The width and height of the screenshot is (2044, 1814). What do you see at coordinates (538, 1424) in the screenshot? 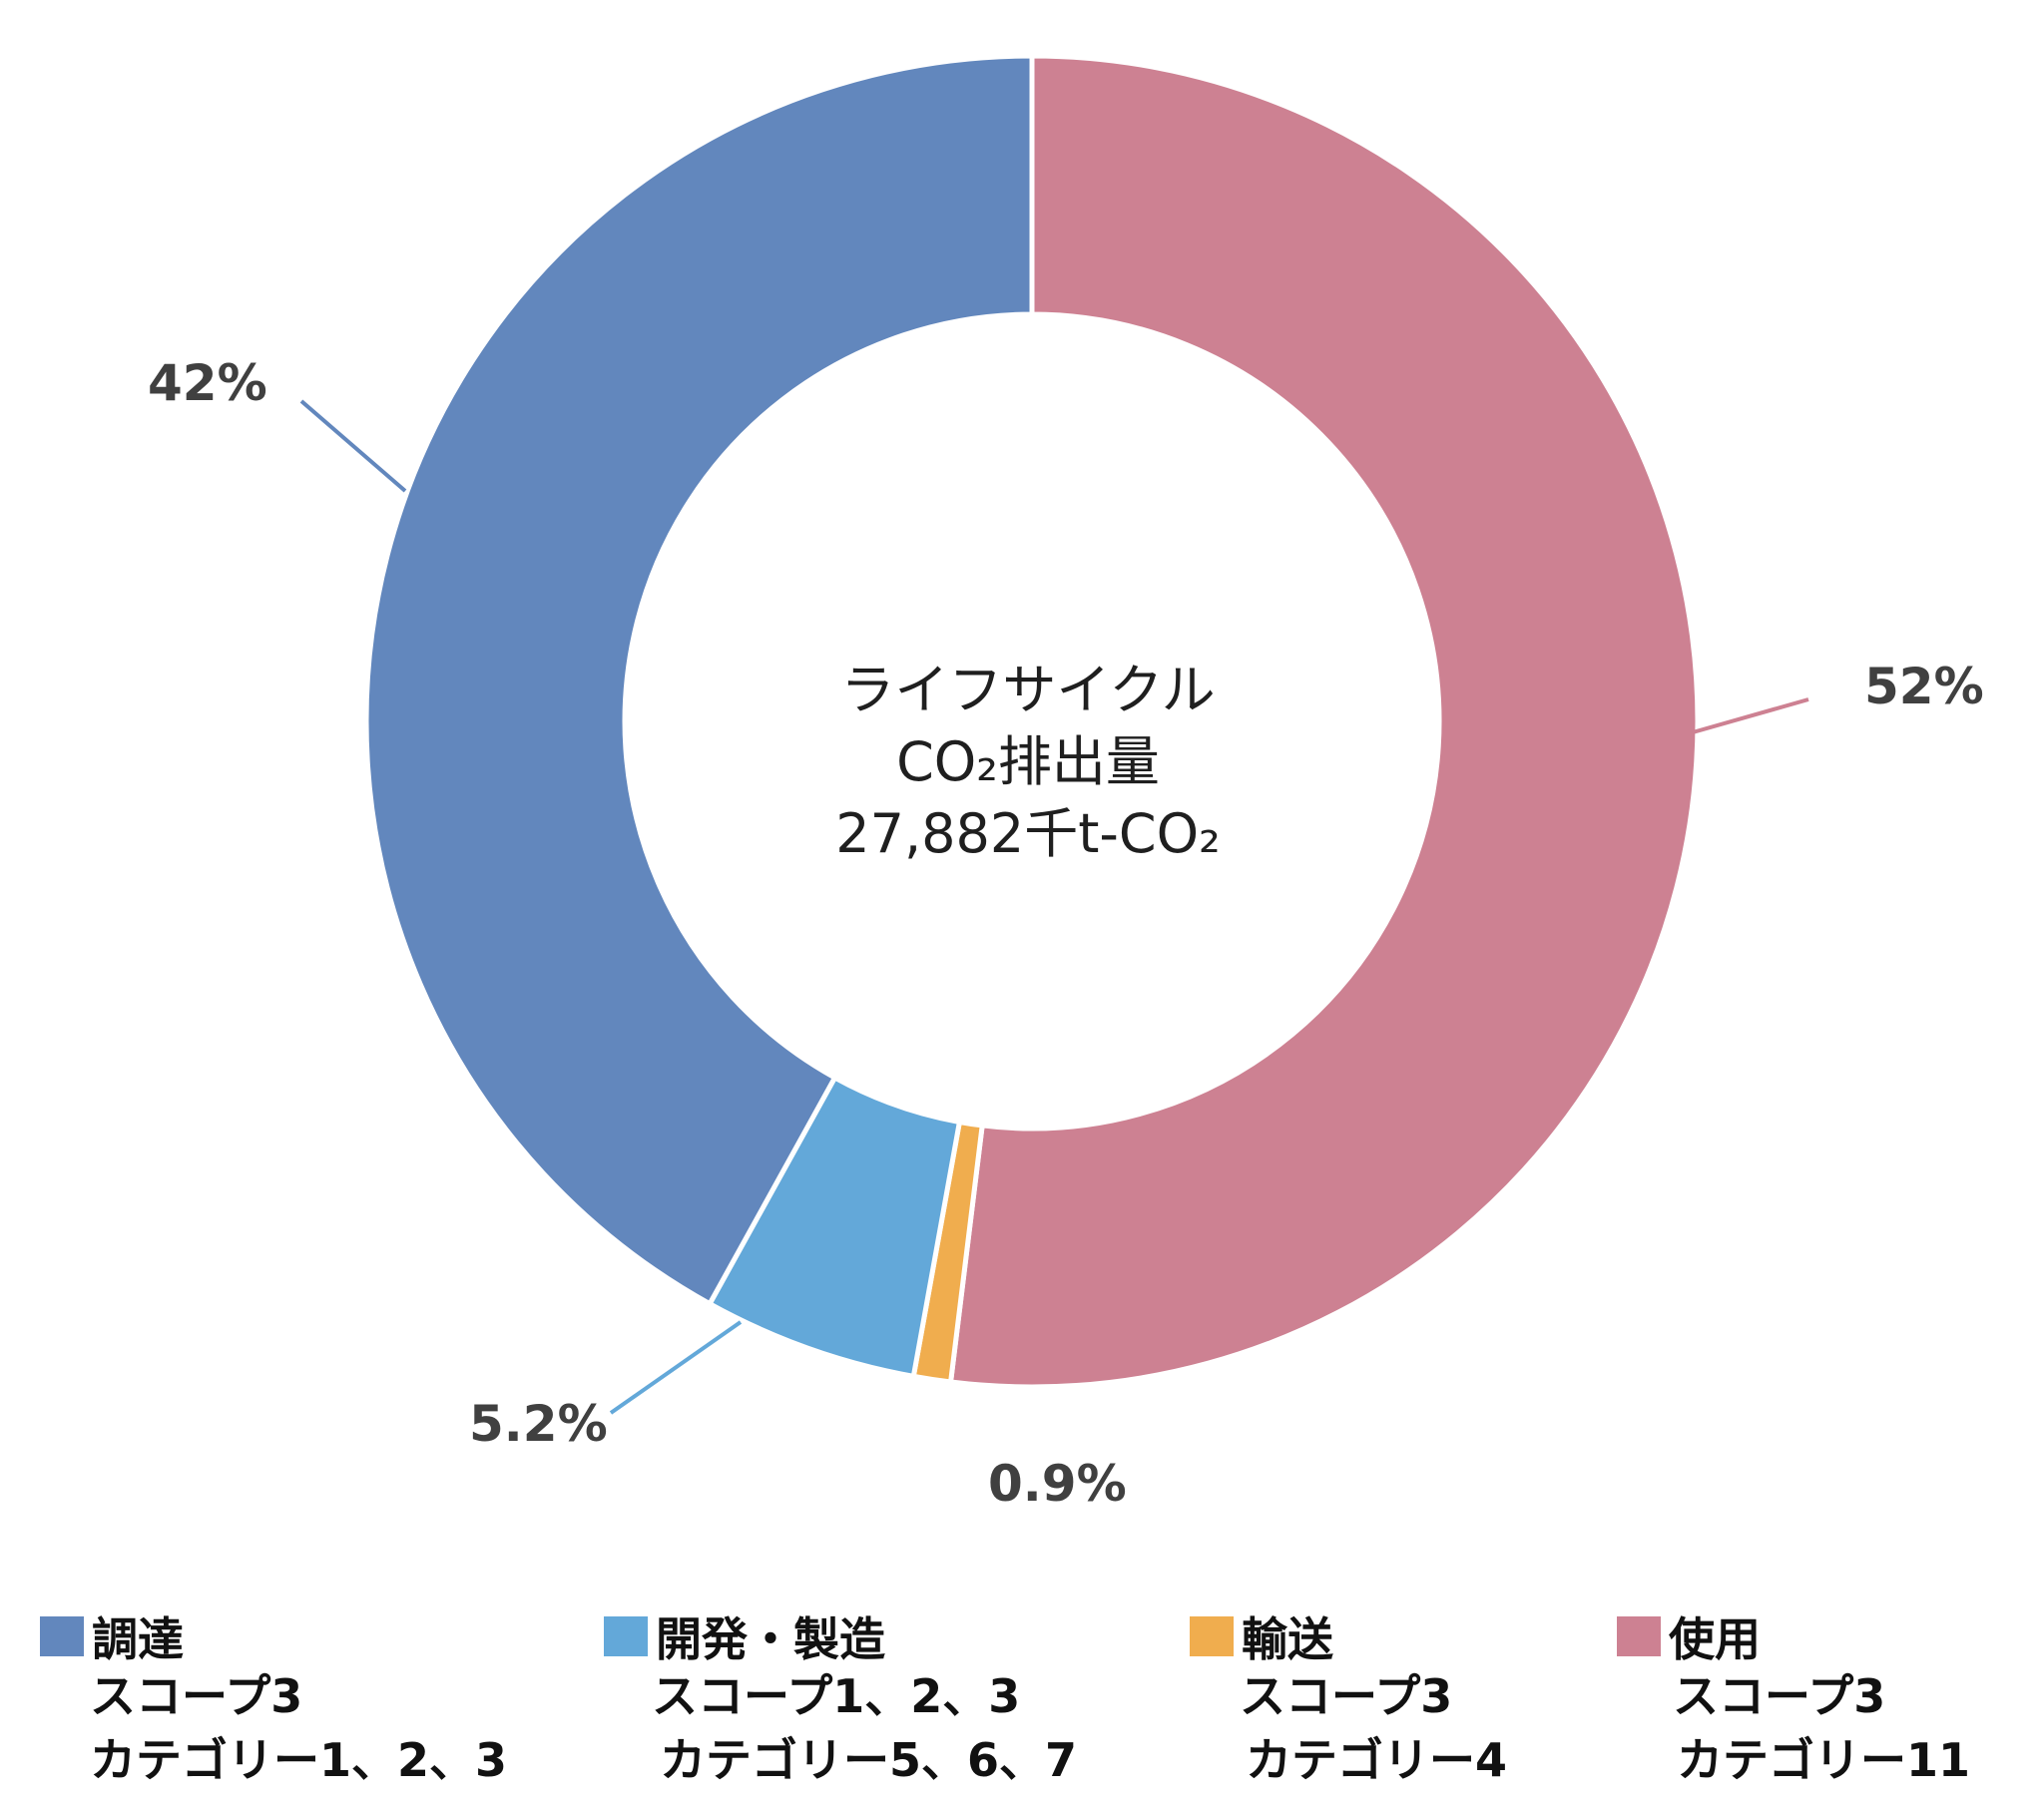
I see `data-label-development: 5.2%` at bounding box center [538, 1424].